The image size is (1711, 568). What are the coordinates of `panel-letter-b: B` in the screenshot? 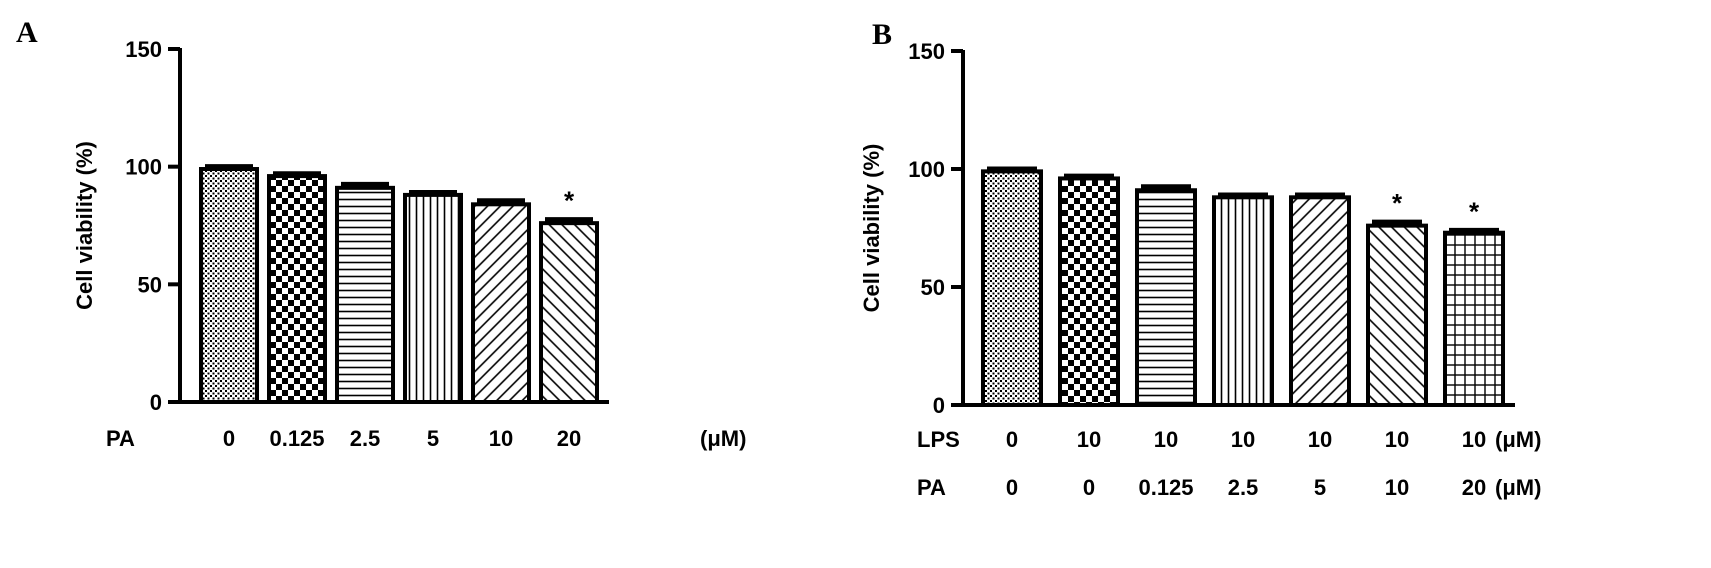 It's located at (882, 34).